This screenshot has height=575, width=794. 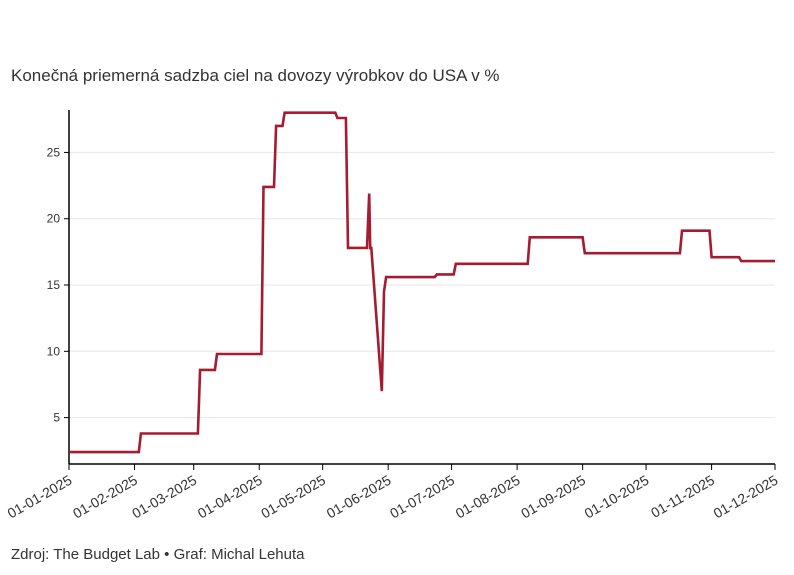 I want to click on x-tick-label: 01-09-2025, so click(x=553, y=497).